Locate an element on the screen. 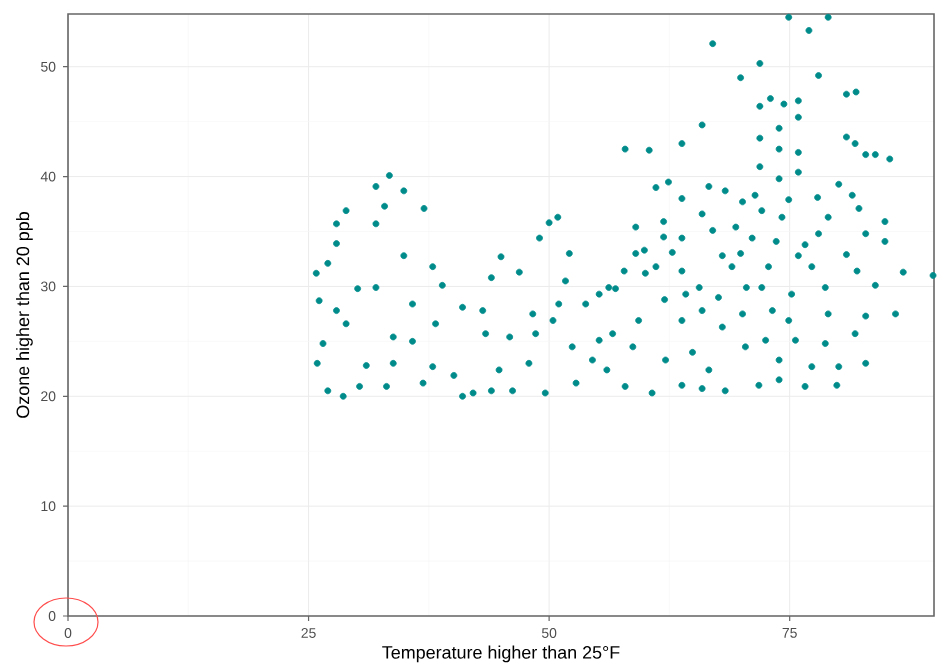  y-axis-title: Ozone higher than 20 ppb is located at coordinates (24, 315).